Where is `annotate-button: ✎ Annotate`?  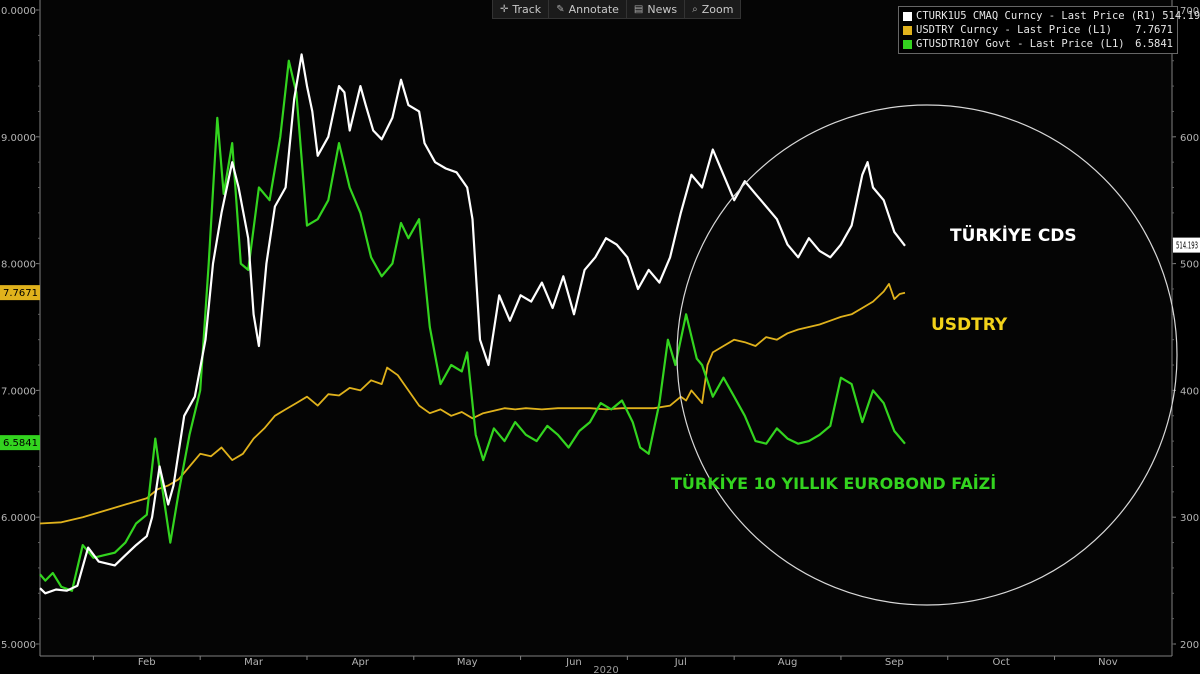
annotate-button: ✎ Annotate is located at coordinates (588, 9).